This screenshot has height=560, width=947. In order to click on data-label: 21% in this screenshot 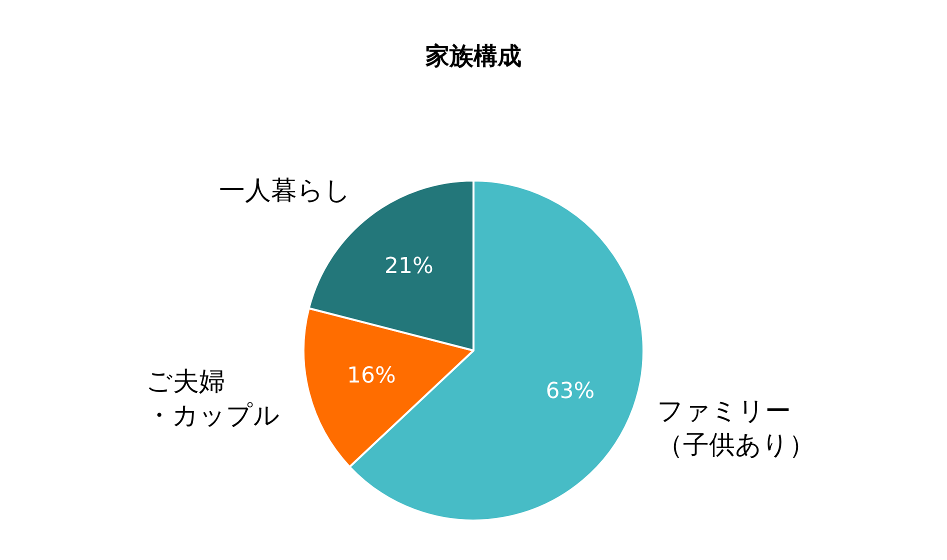, I will do `click(409, 266)`.